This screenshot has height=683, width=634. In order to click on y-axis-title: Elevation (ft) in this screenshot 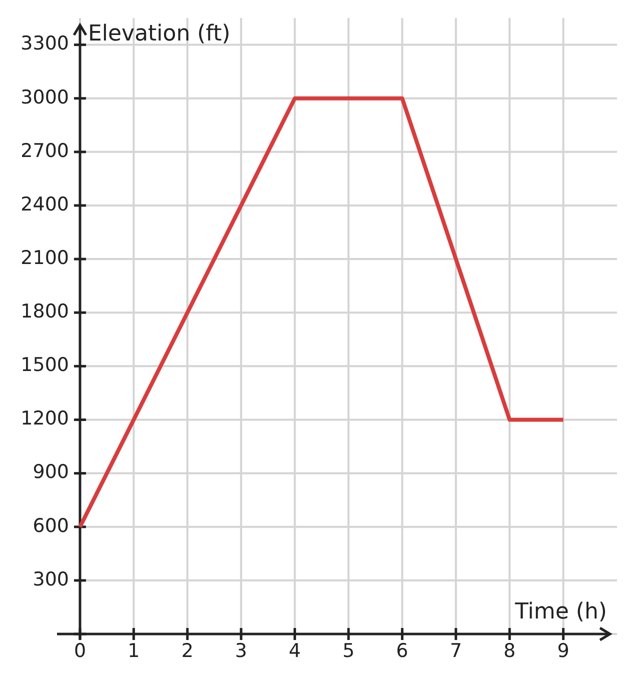, I will do `click(159, 34)`.